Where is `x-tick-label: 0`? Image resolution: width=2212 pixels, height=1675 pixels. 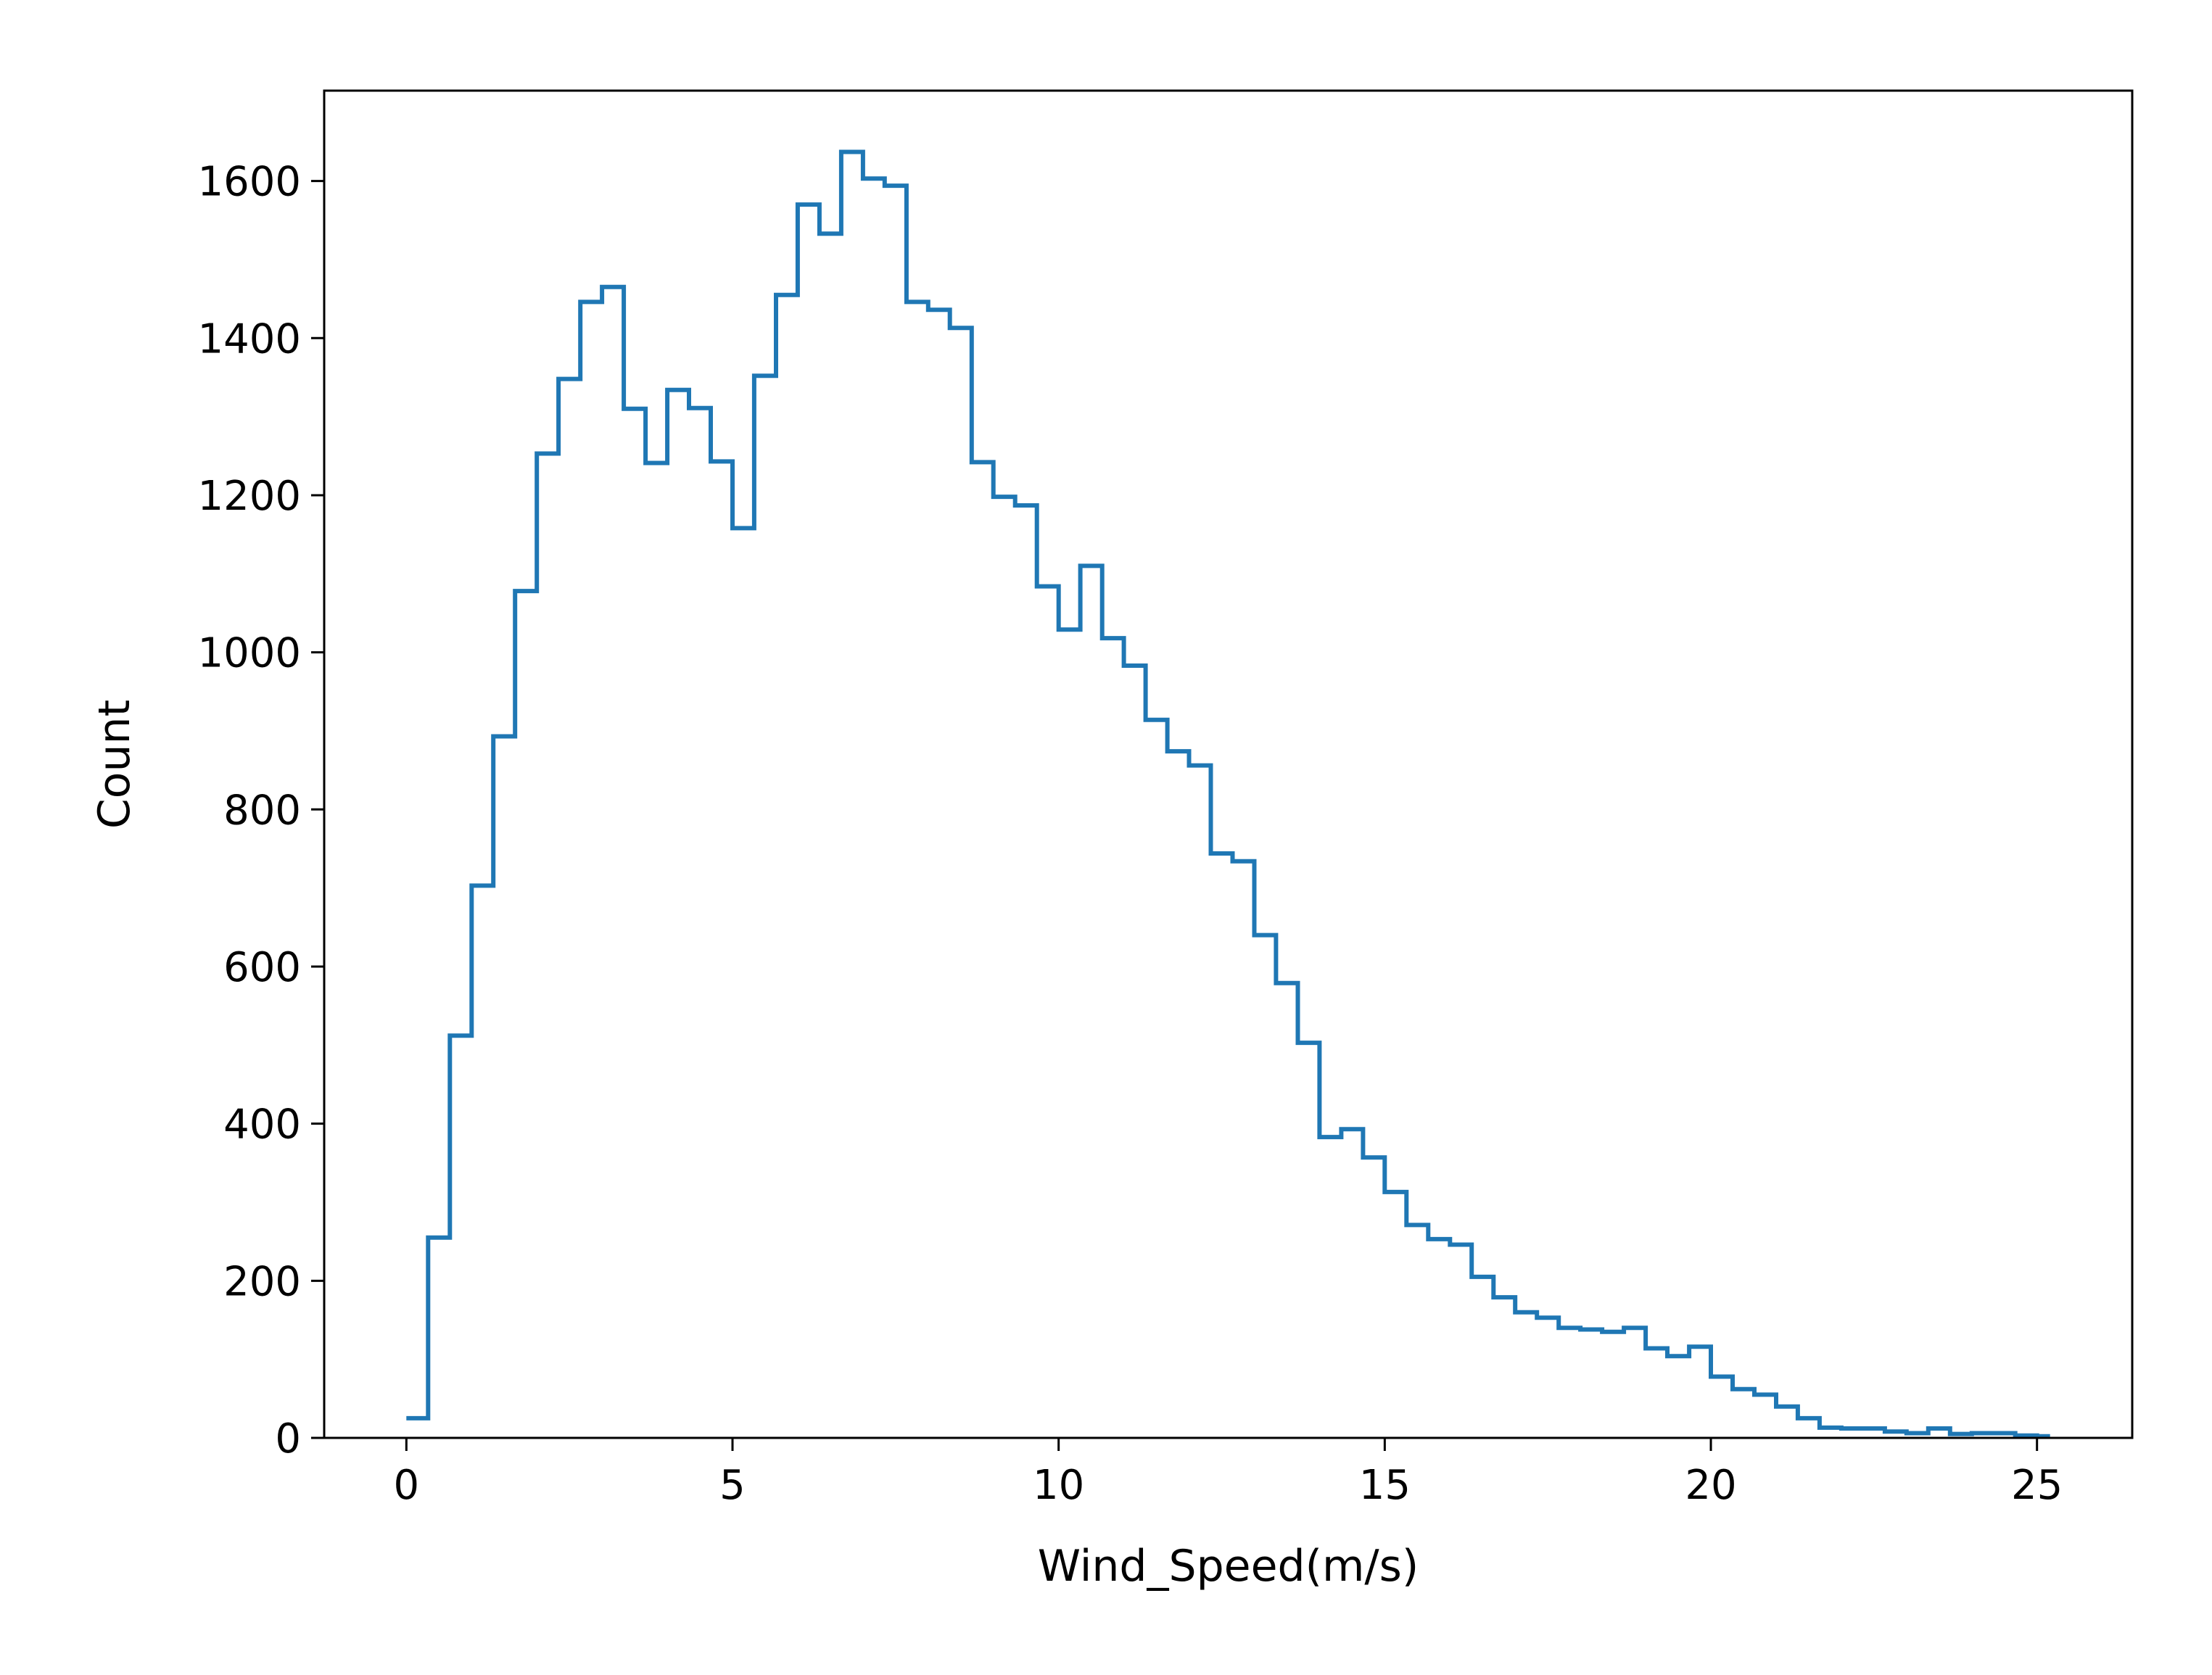 x-tick-label: 0 is located at coordinates (406, 1485).